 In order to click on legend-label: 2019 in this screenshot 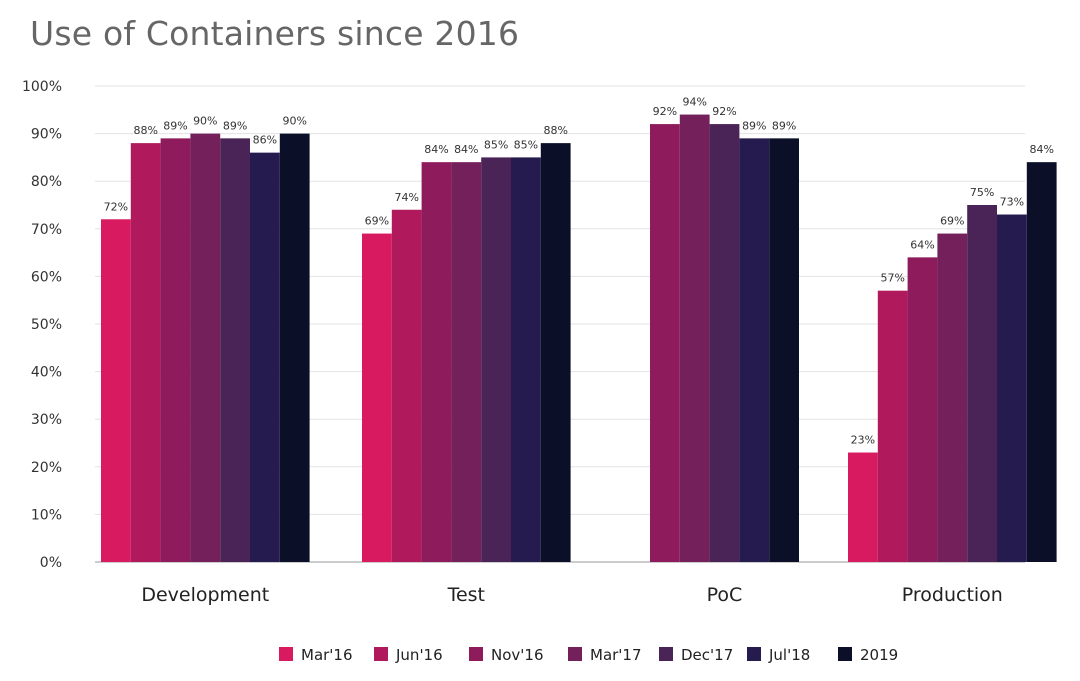, I will do `click(879, 655)`.